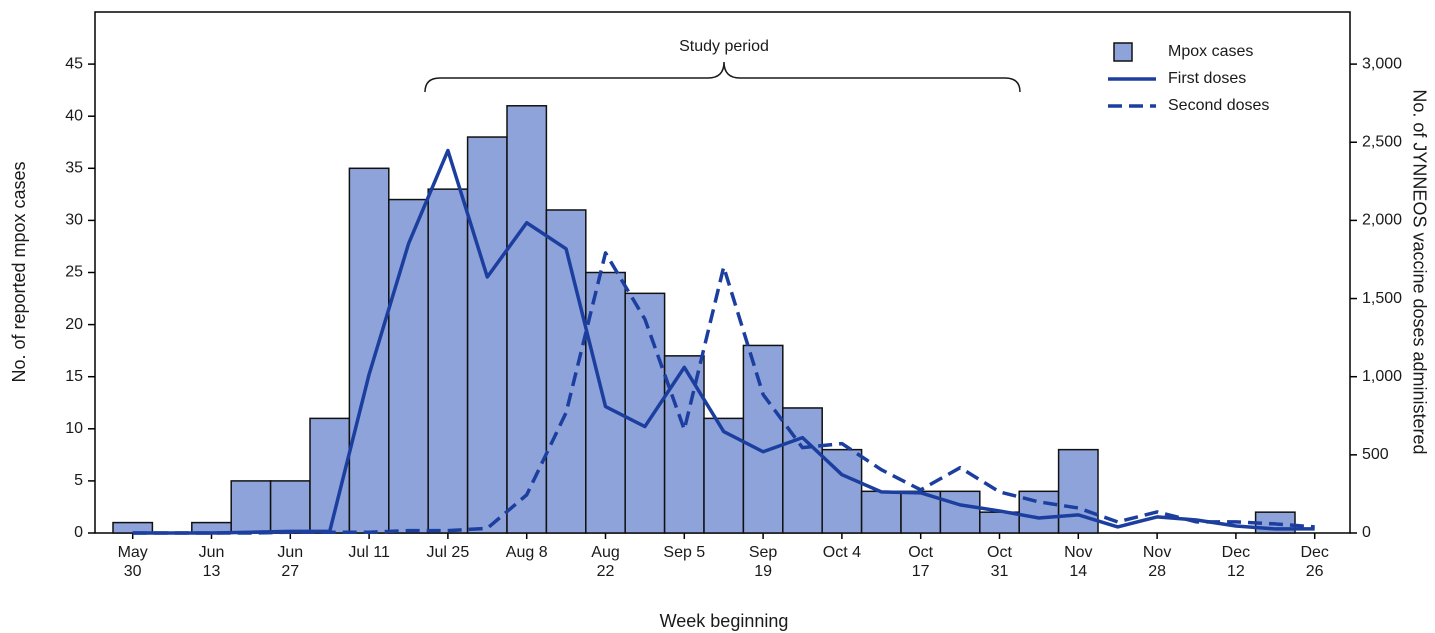  I want to click on x-tick-label: Dec 26, so click(1314, 562).